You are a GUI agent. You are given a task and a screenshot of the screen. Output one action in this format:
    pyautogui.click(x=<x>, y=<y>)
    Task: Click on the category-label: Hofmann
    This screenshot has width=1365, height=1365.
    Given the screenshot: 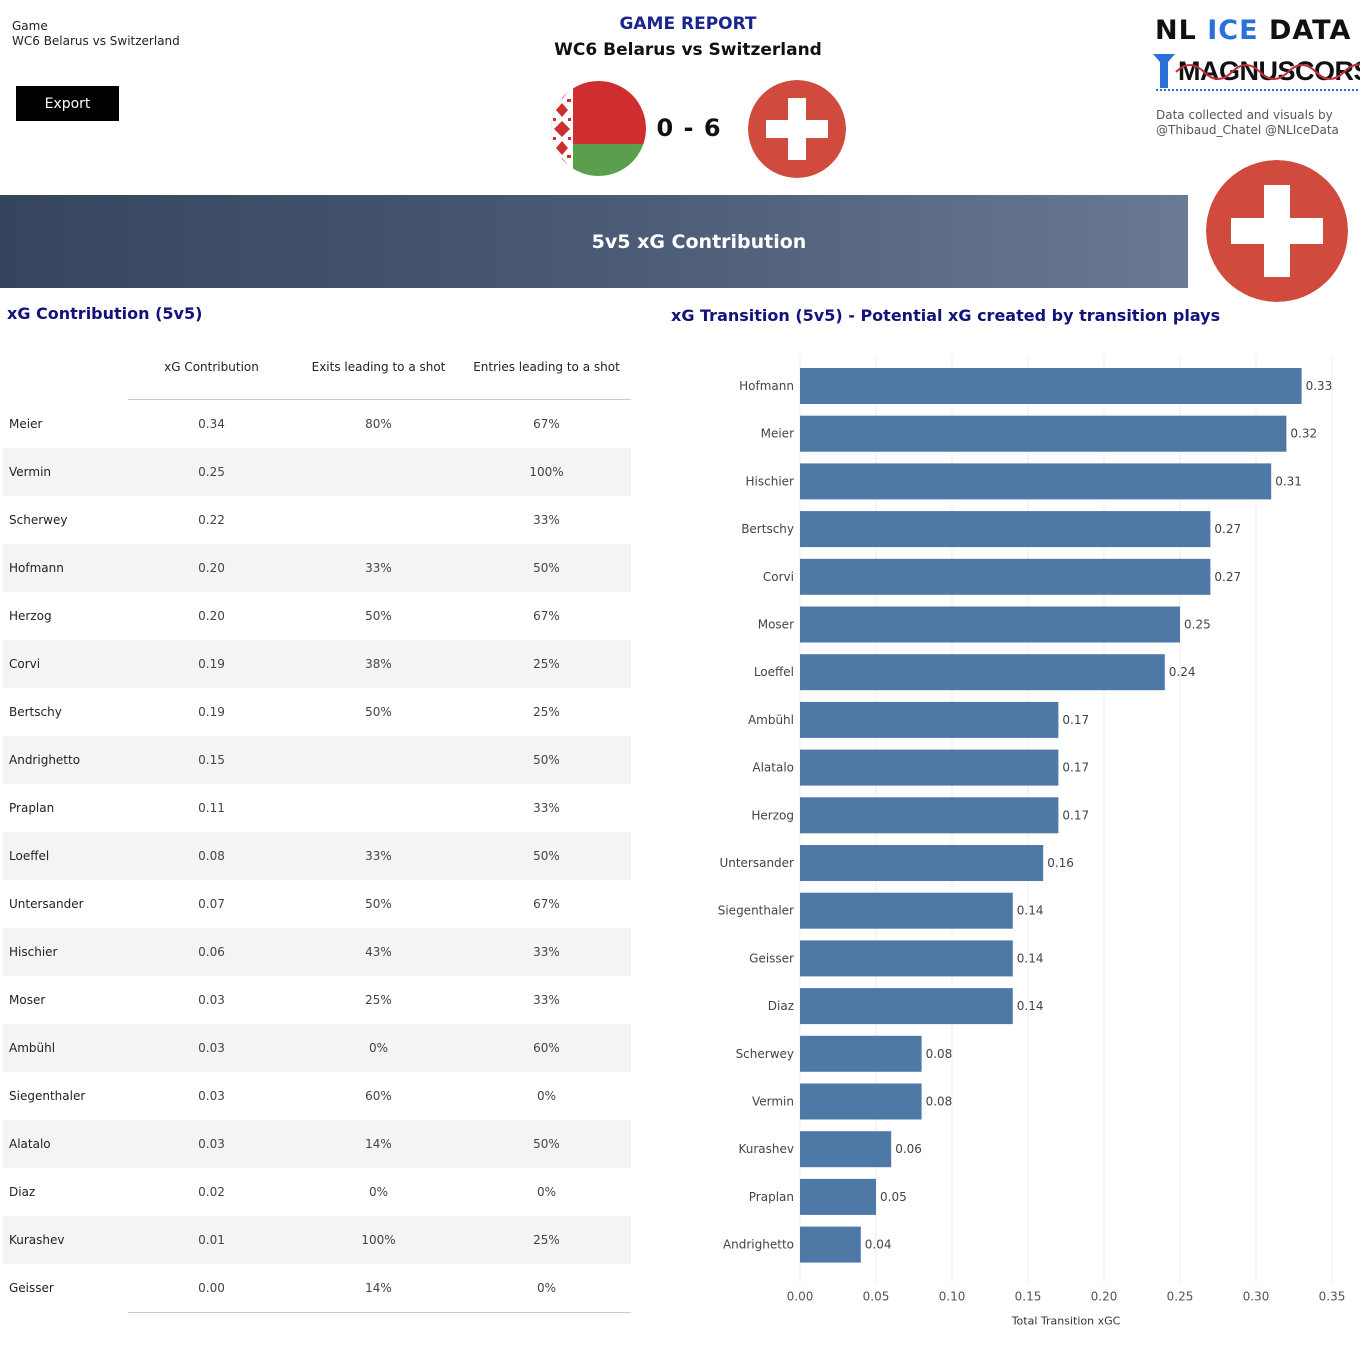 What is the action you would take?
    pyautogui.click(x=766, y=386)
    